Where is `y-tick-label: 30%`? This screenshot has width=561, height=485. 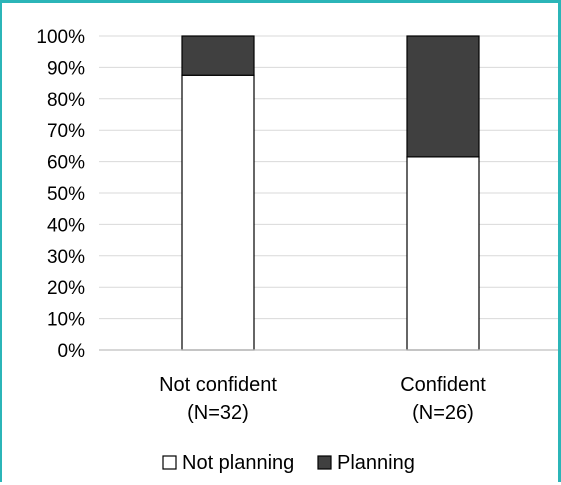 y-tick-label: 30% is located at coordinates (66, 257).